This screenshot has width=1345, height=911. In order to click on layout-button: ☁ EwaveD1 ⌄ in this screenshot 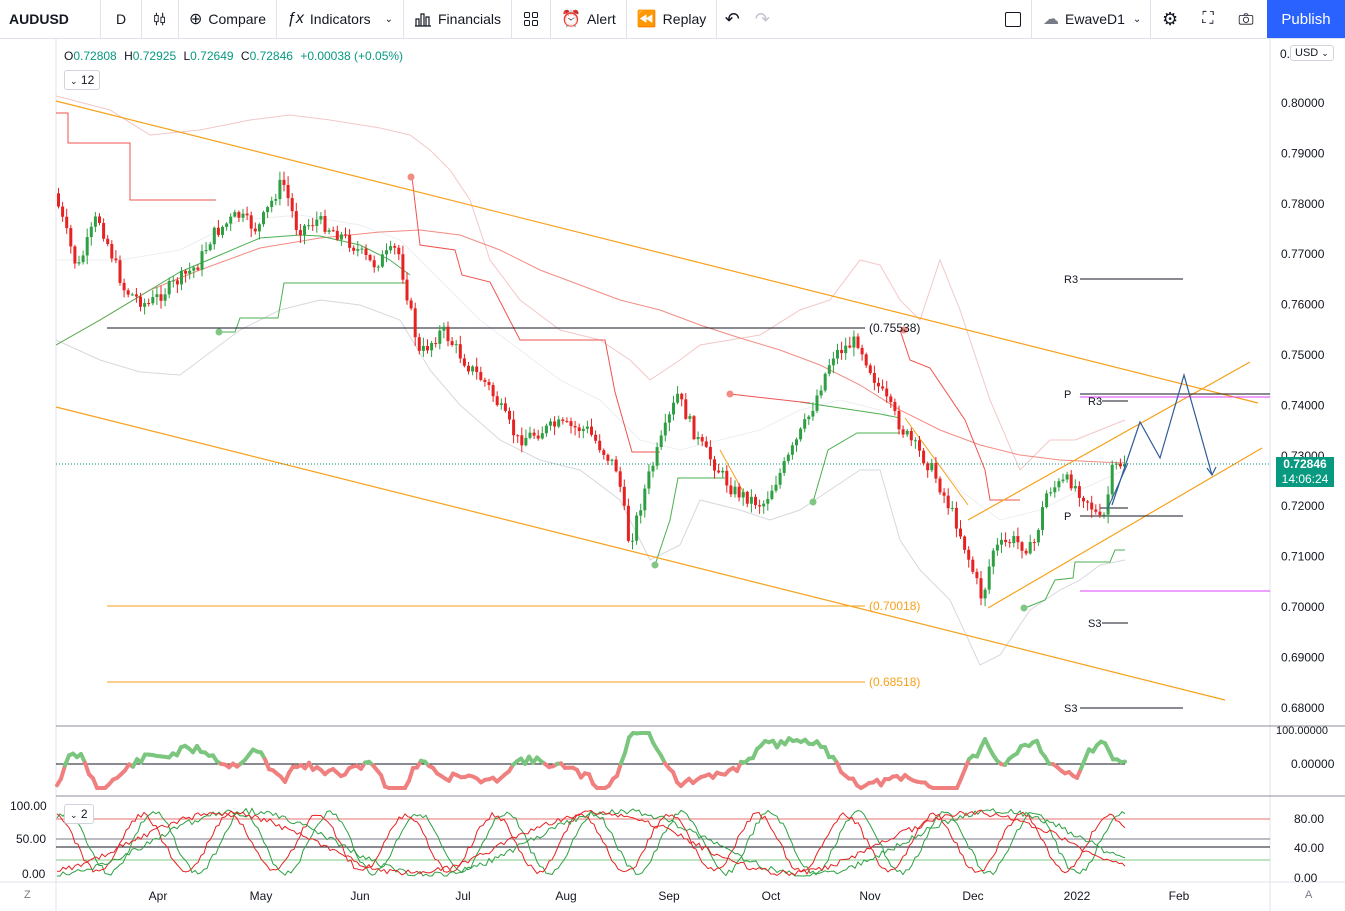, I will do `click(1091, 19)`.